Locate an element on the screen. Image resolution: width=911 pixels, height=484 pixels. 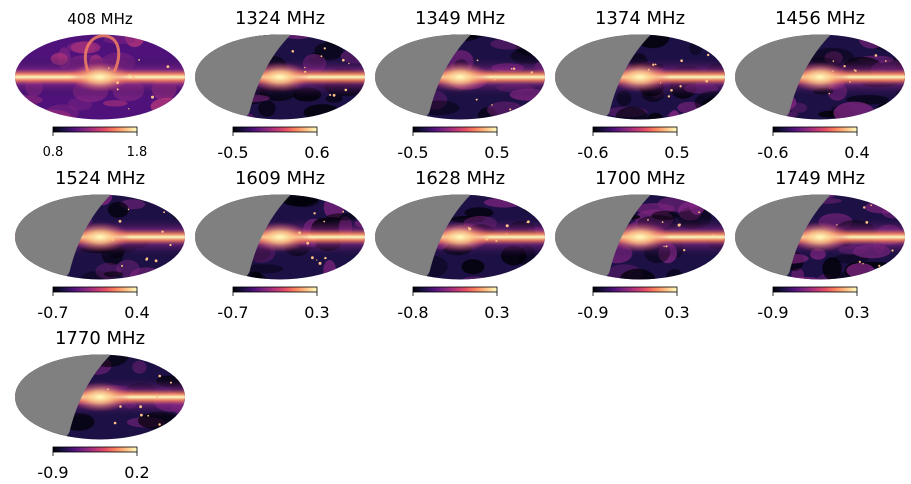
map-panel: 1374 MHz -0.6 0.5 is located at coordinates (640, 85).